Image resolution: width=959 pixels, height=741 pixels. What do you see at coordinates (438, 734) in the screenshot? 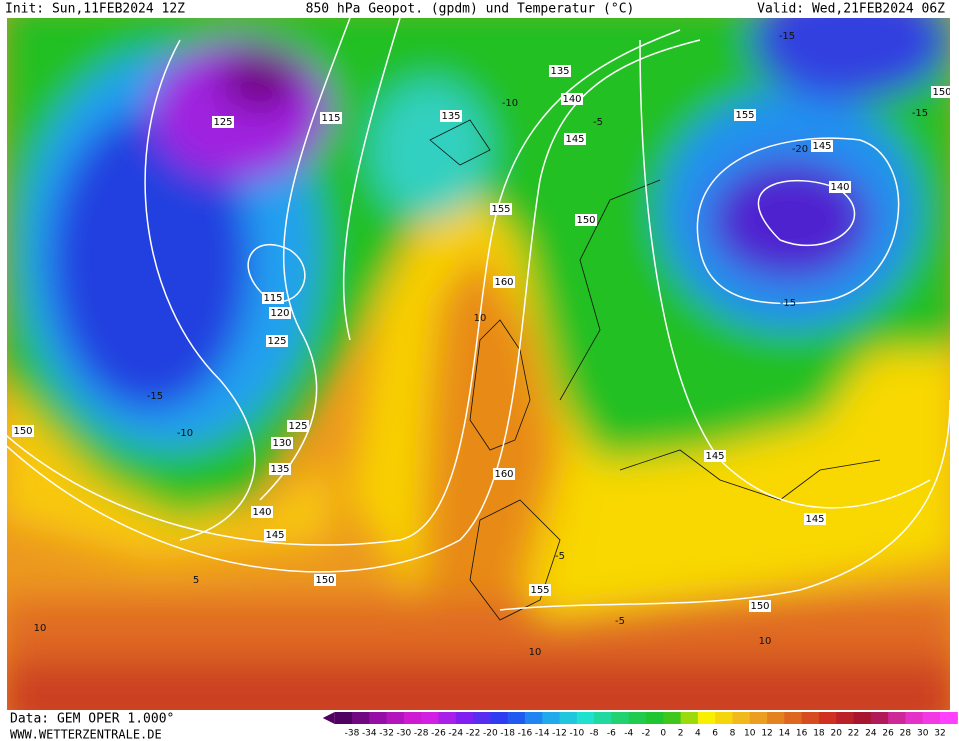
I see `colorbar-label: -26` at bounding box center [438, 734].